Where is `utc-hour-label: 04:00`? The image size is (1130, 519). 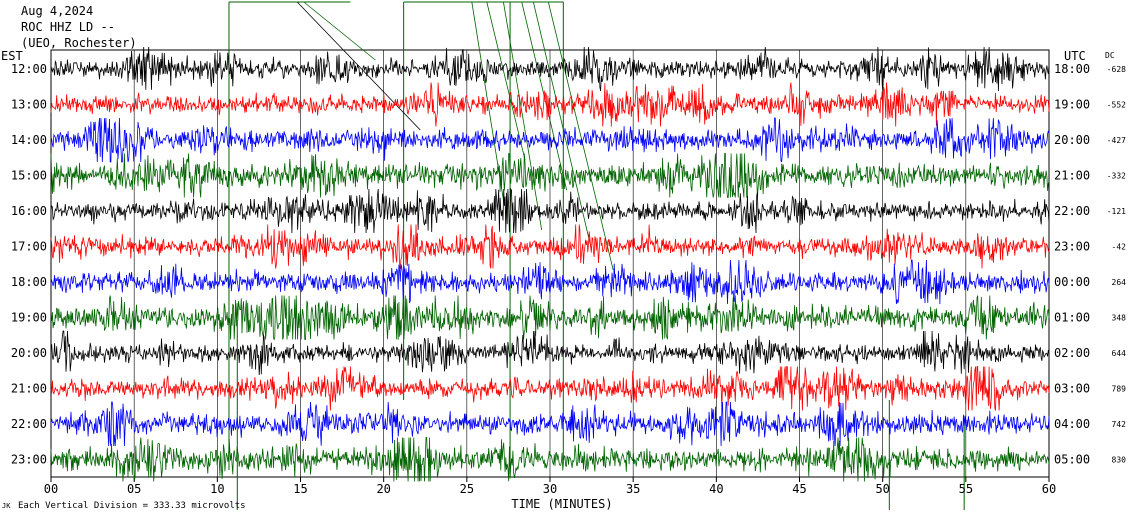
utc-hour-label: 04:00 is located at coordinates (1072, 424).